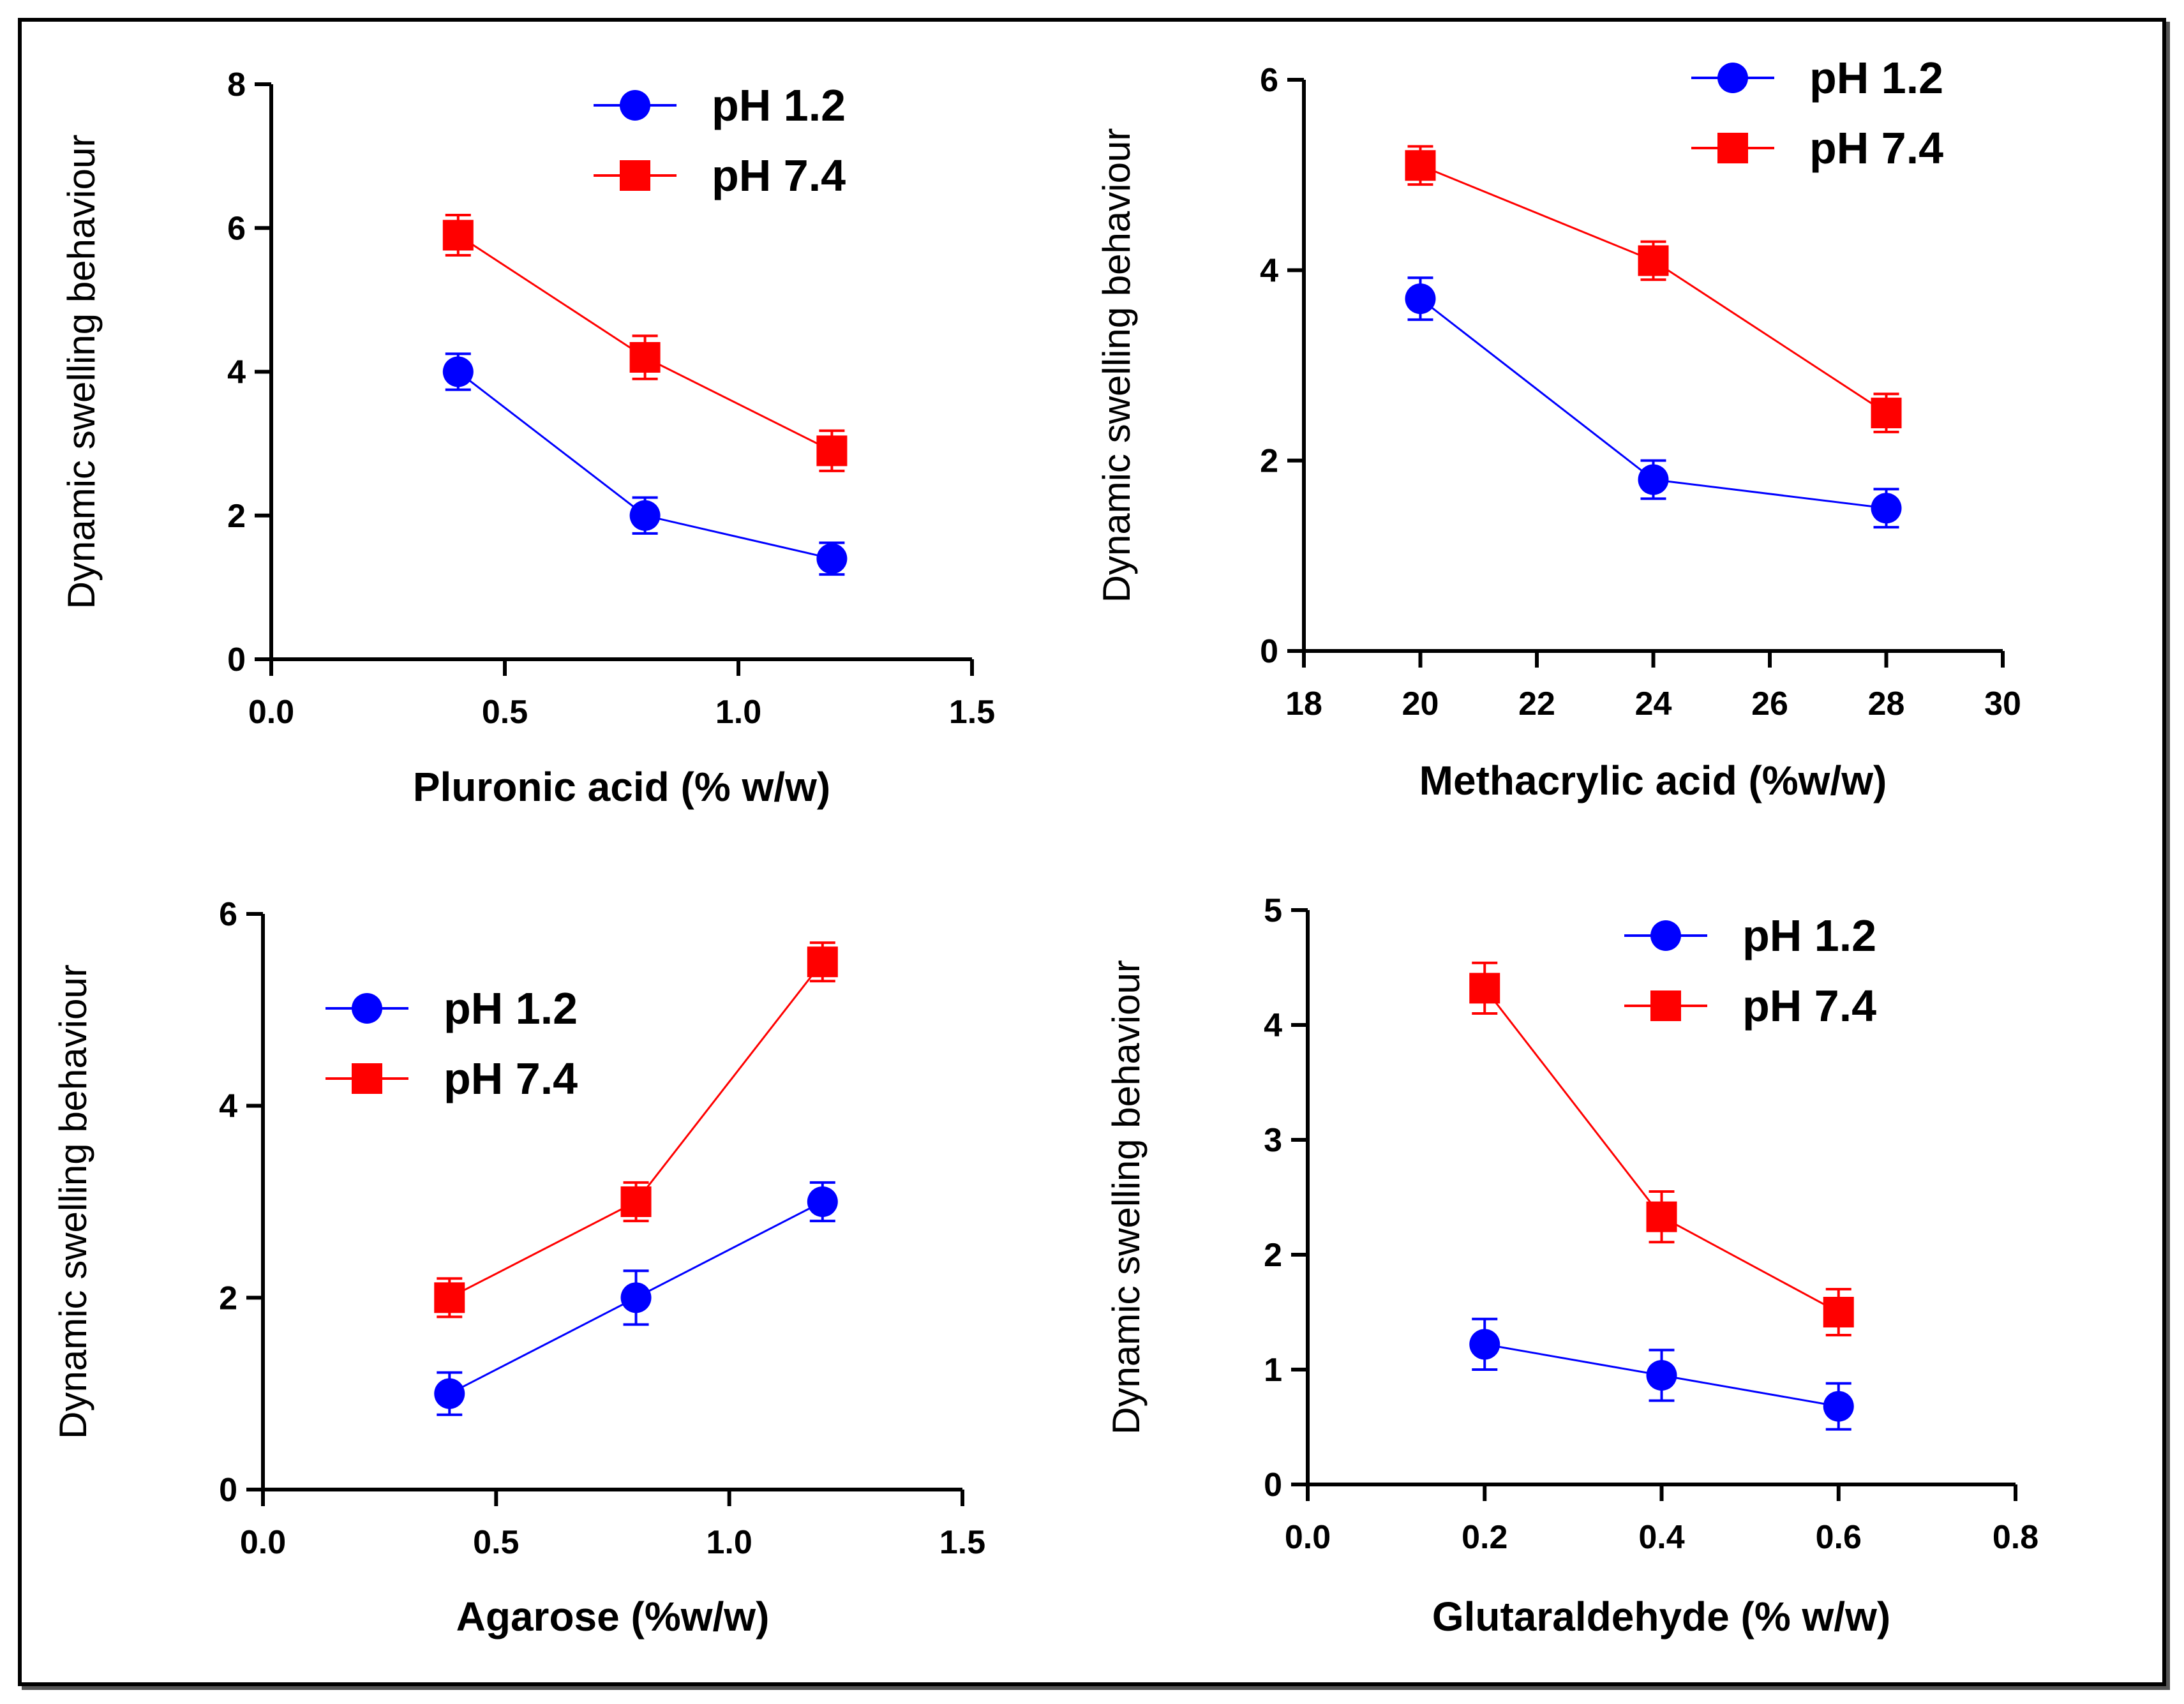  I want to click on x-tick-label: 22, so click(1536, 703).